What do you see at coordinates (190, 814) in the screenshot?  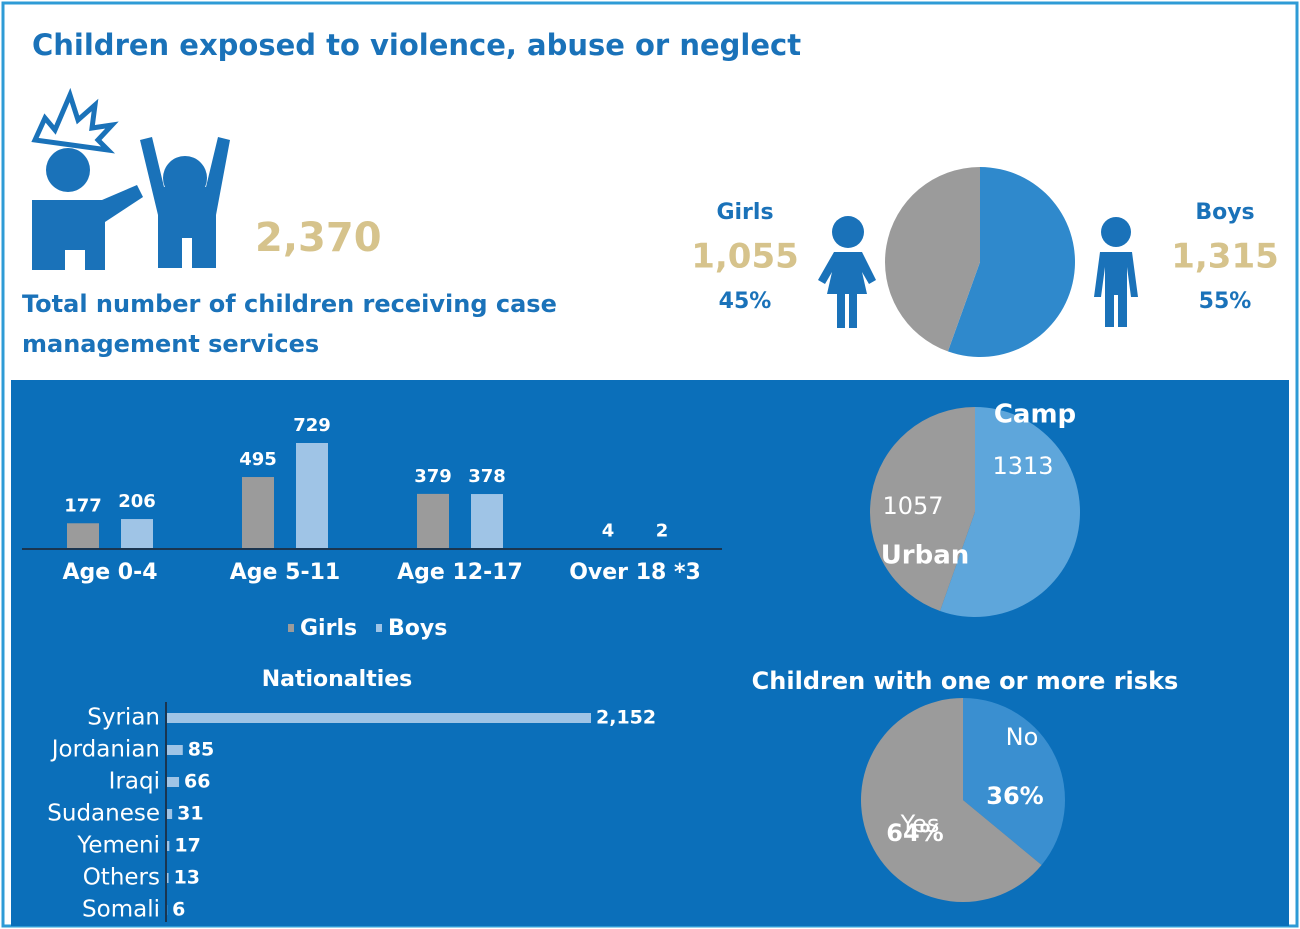 I see `bar-value: 31` at bounding box center [190, 814].